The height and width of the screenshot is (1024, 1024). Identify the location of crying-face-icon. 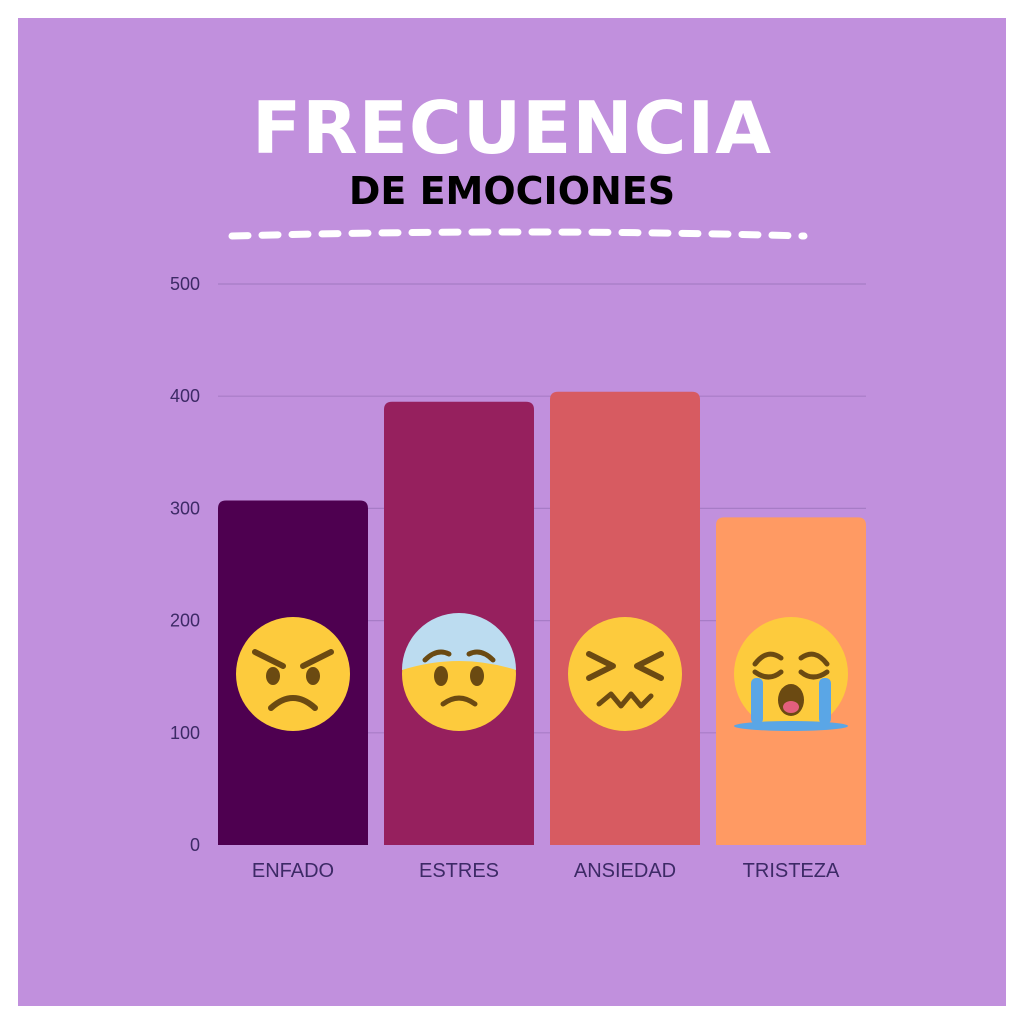
(791, 674).